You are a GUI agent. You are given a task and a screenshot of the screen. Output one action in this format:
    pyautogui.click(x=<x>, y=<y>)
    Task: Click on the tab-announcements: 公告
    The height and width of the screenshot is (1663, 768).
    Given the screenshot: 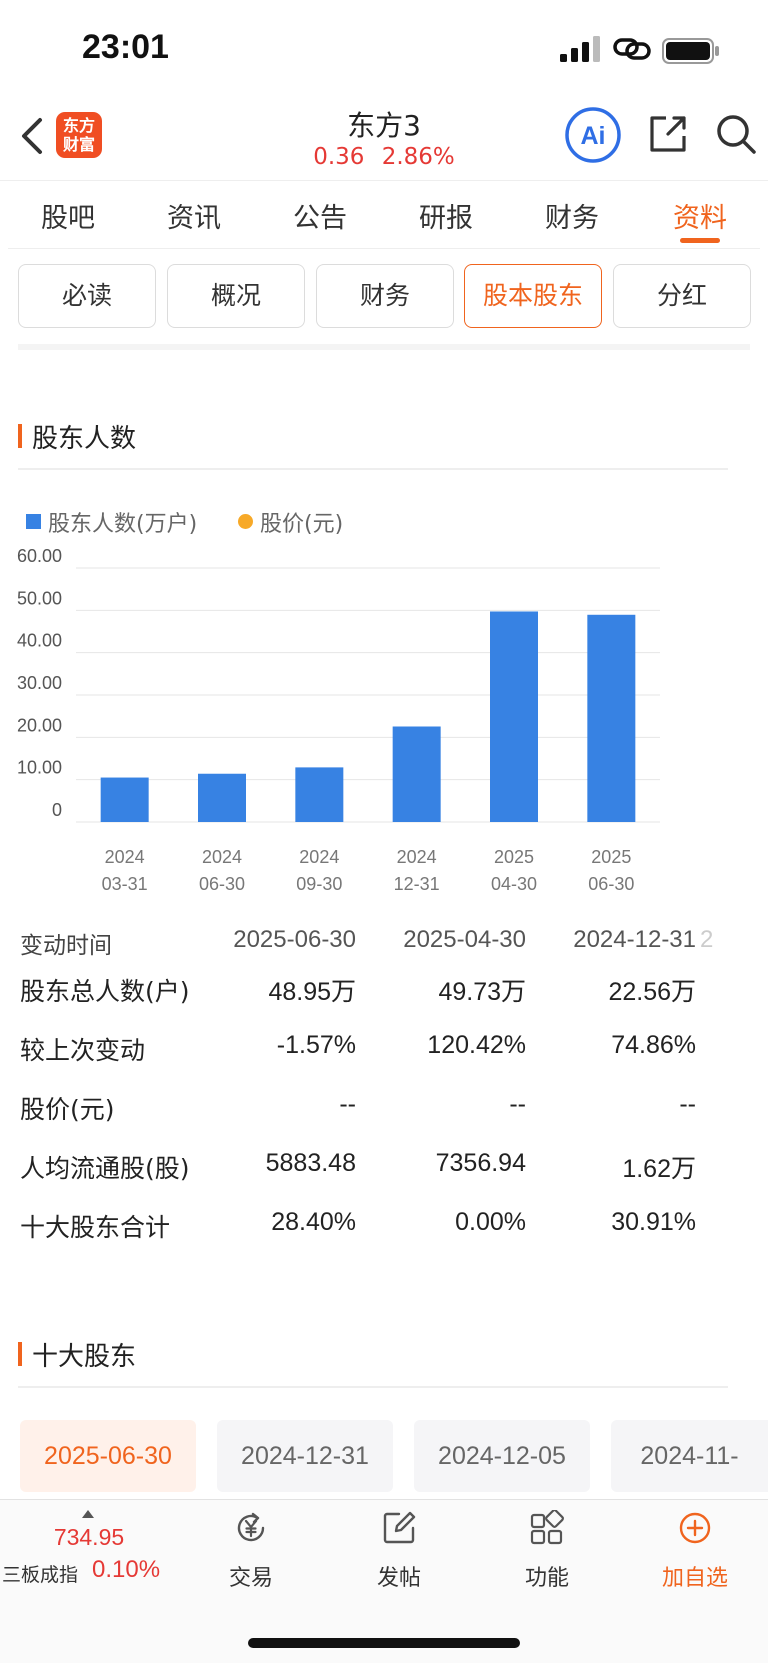 What is the action you would take?
    pyautogui.click(x=320, y=218)
    